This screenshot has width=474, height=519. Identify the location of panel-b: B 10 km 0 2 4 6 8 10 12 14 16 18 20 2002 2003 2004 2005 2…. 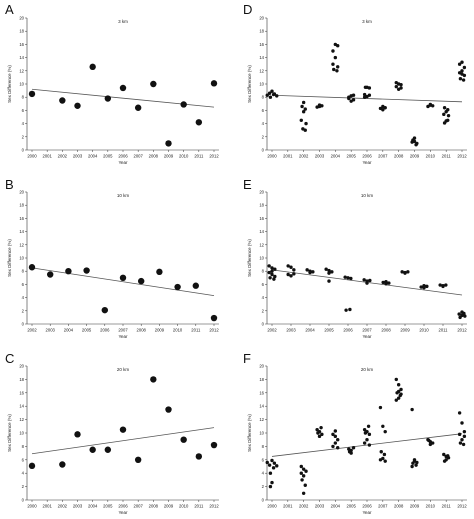
(112, 258).